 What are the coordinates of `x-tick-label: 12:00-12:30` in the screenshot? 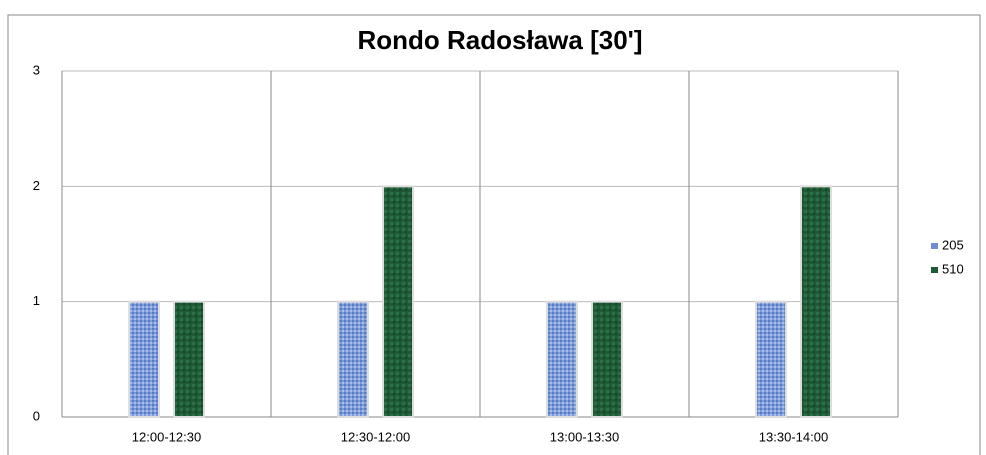 It's located at (166, 436).